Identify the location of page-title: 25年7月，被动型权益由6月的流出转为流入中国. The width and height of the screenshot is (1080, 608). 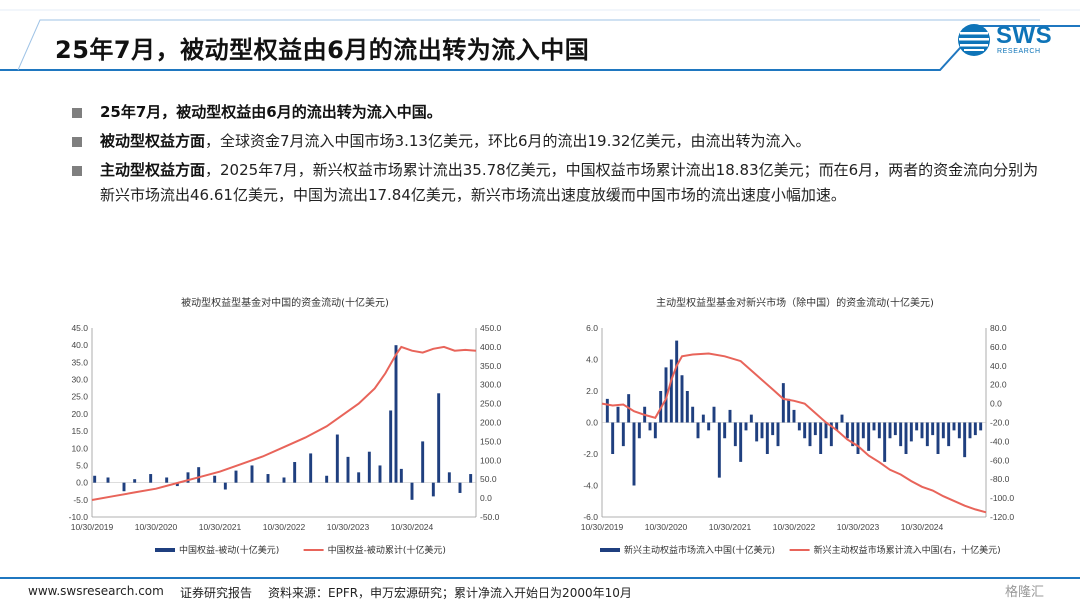
(322, 50).